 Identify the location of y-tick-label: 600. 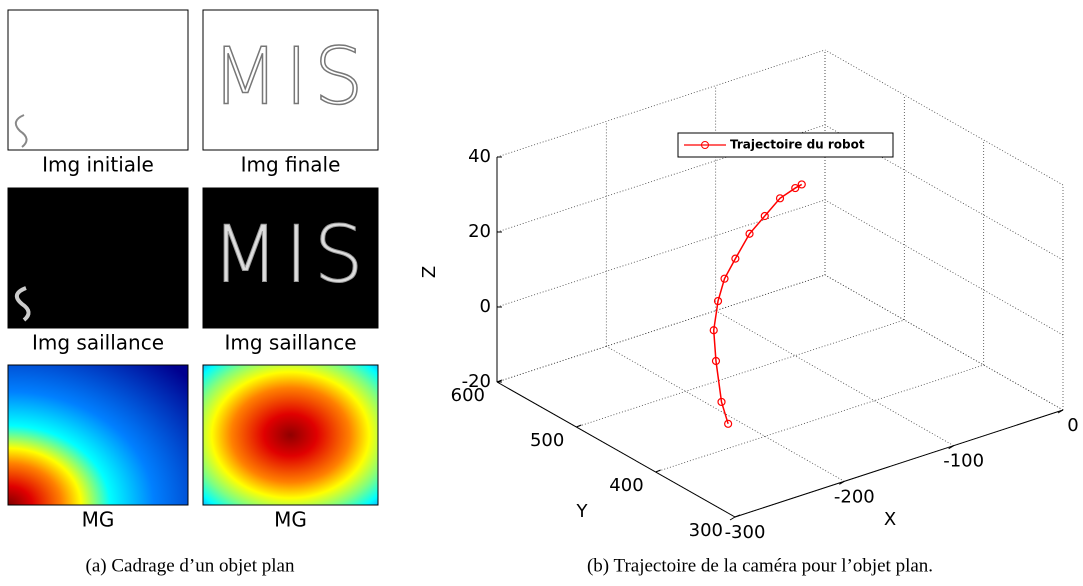
(468, 395).